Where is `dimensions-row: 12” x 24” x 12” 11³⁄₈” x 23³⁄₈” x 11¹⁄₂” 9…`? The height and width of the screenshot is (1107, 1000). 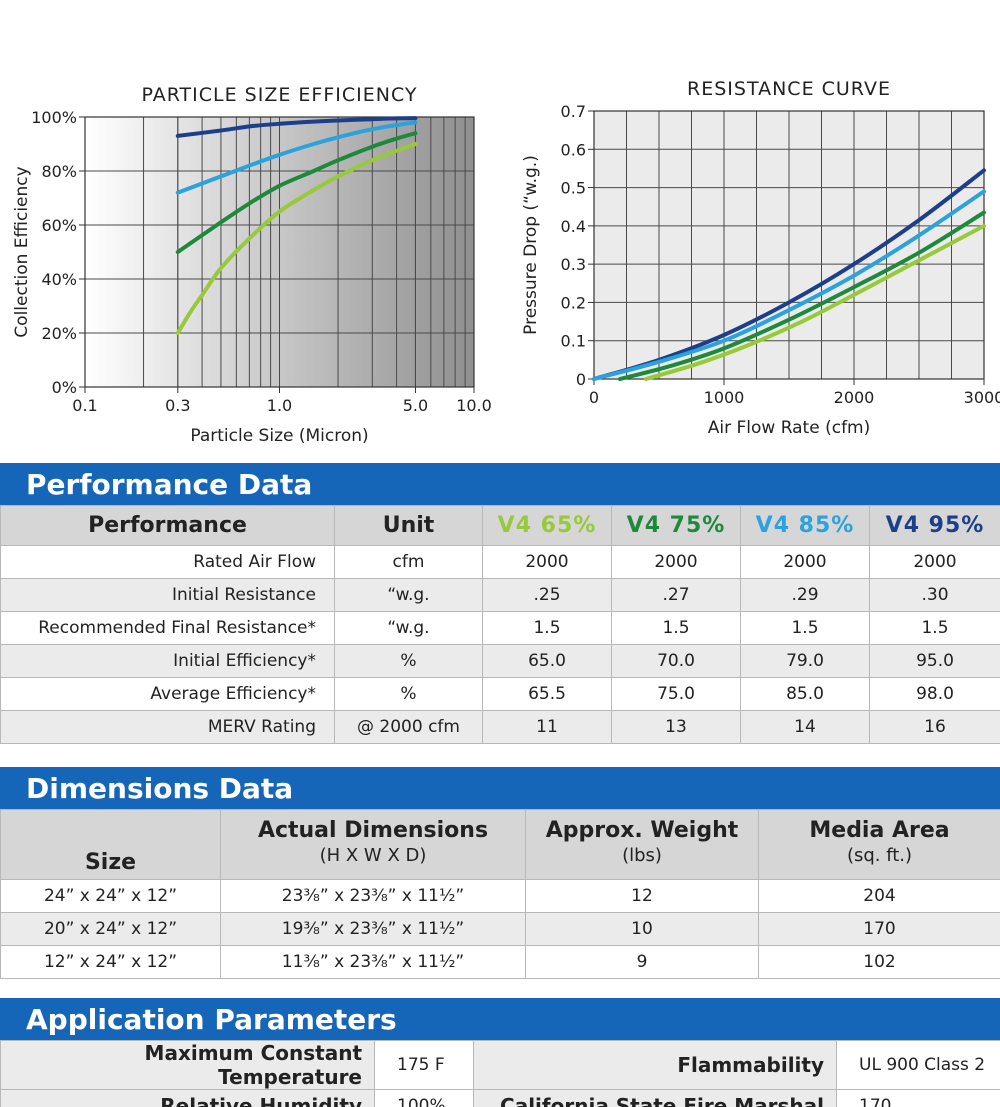
dimensions-row: 12” x 24” x 12” 11³⁄₈” x 23³⁄₈” x 11¹⁄₂” 9… is located at coordinates (500, 962).